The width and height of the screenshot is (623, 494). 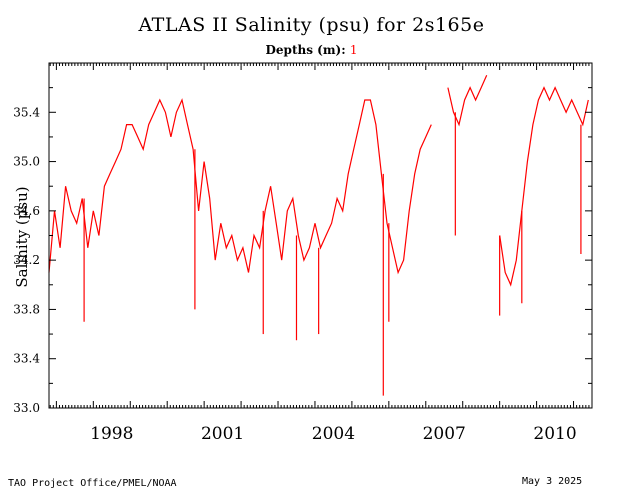 What do you see at coordinates (305, 50) in the screenshot?
I see `depths-label-text: Depths (m):` at bounding box center [305, 50].